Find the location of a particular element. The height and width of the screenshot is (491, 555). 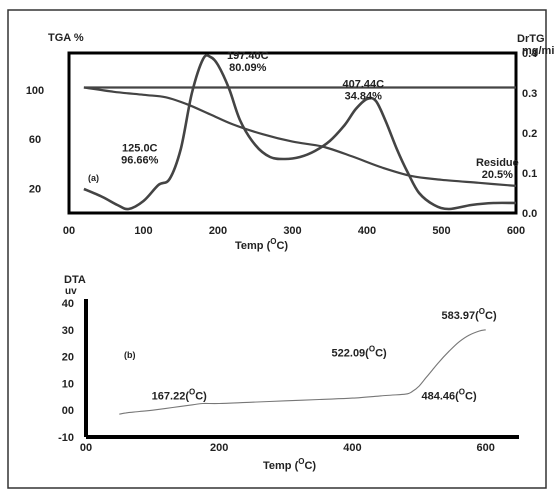

tga-left-tick-labels: 20 60 100 is located at coordinates (35, 140).